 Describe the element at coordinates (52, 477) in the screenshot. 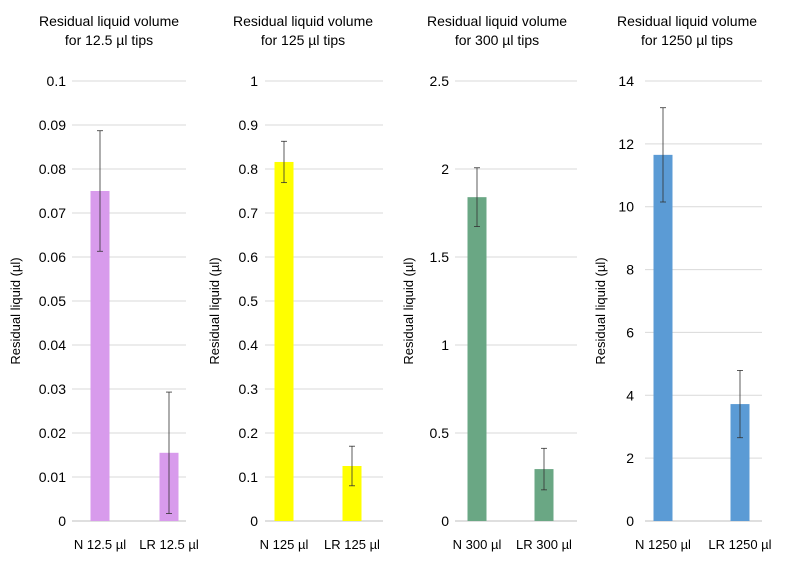

I see `y-tick-label: 0.01` at that location.